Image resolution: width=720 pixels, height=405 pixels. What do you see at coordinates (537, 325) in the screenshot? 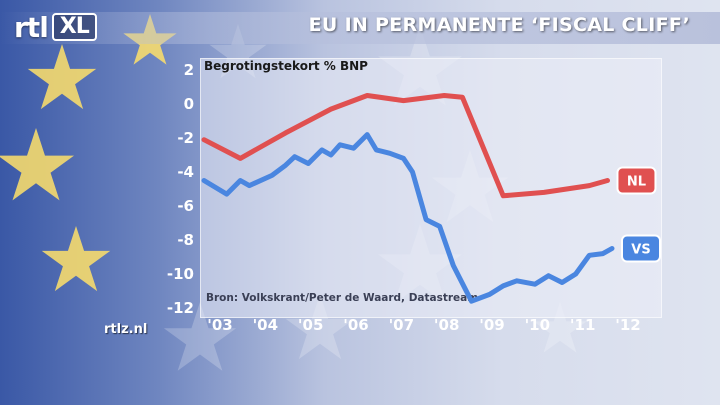
I see `x-tick-label: '10` at bounding box center [537, 325].